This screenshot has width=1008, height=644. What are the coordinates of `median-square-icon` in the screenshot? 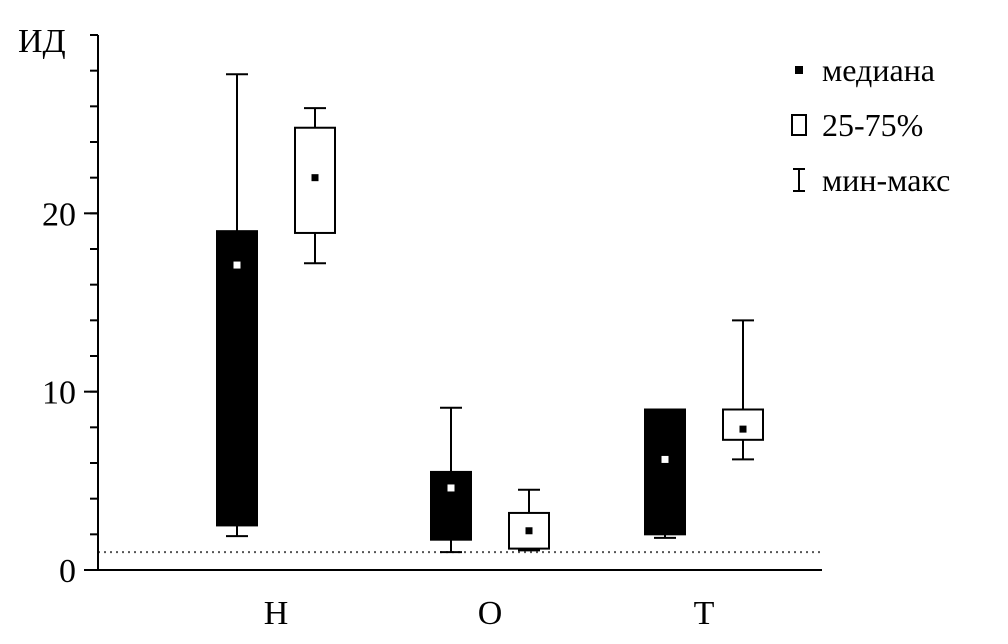 It's located at (799, 70).